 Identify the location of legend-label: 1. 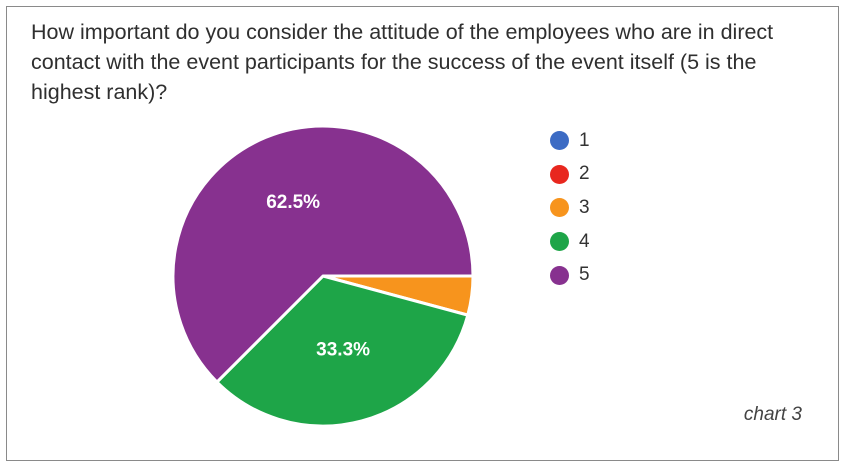
(584, 140).